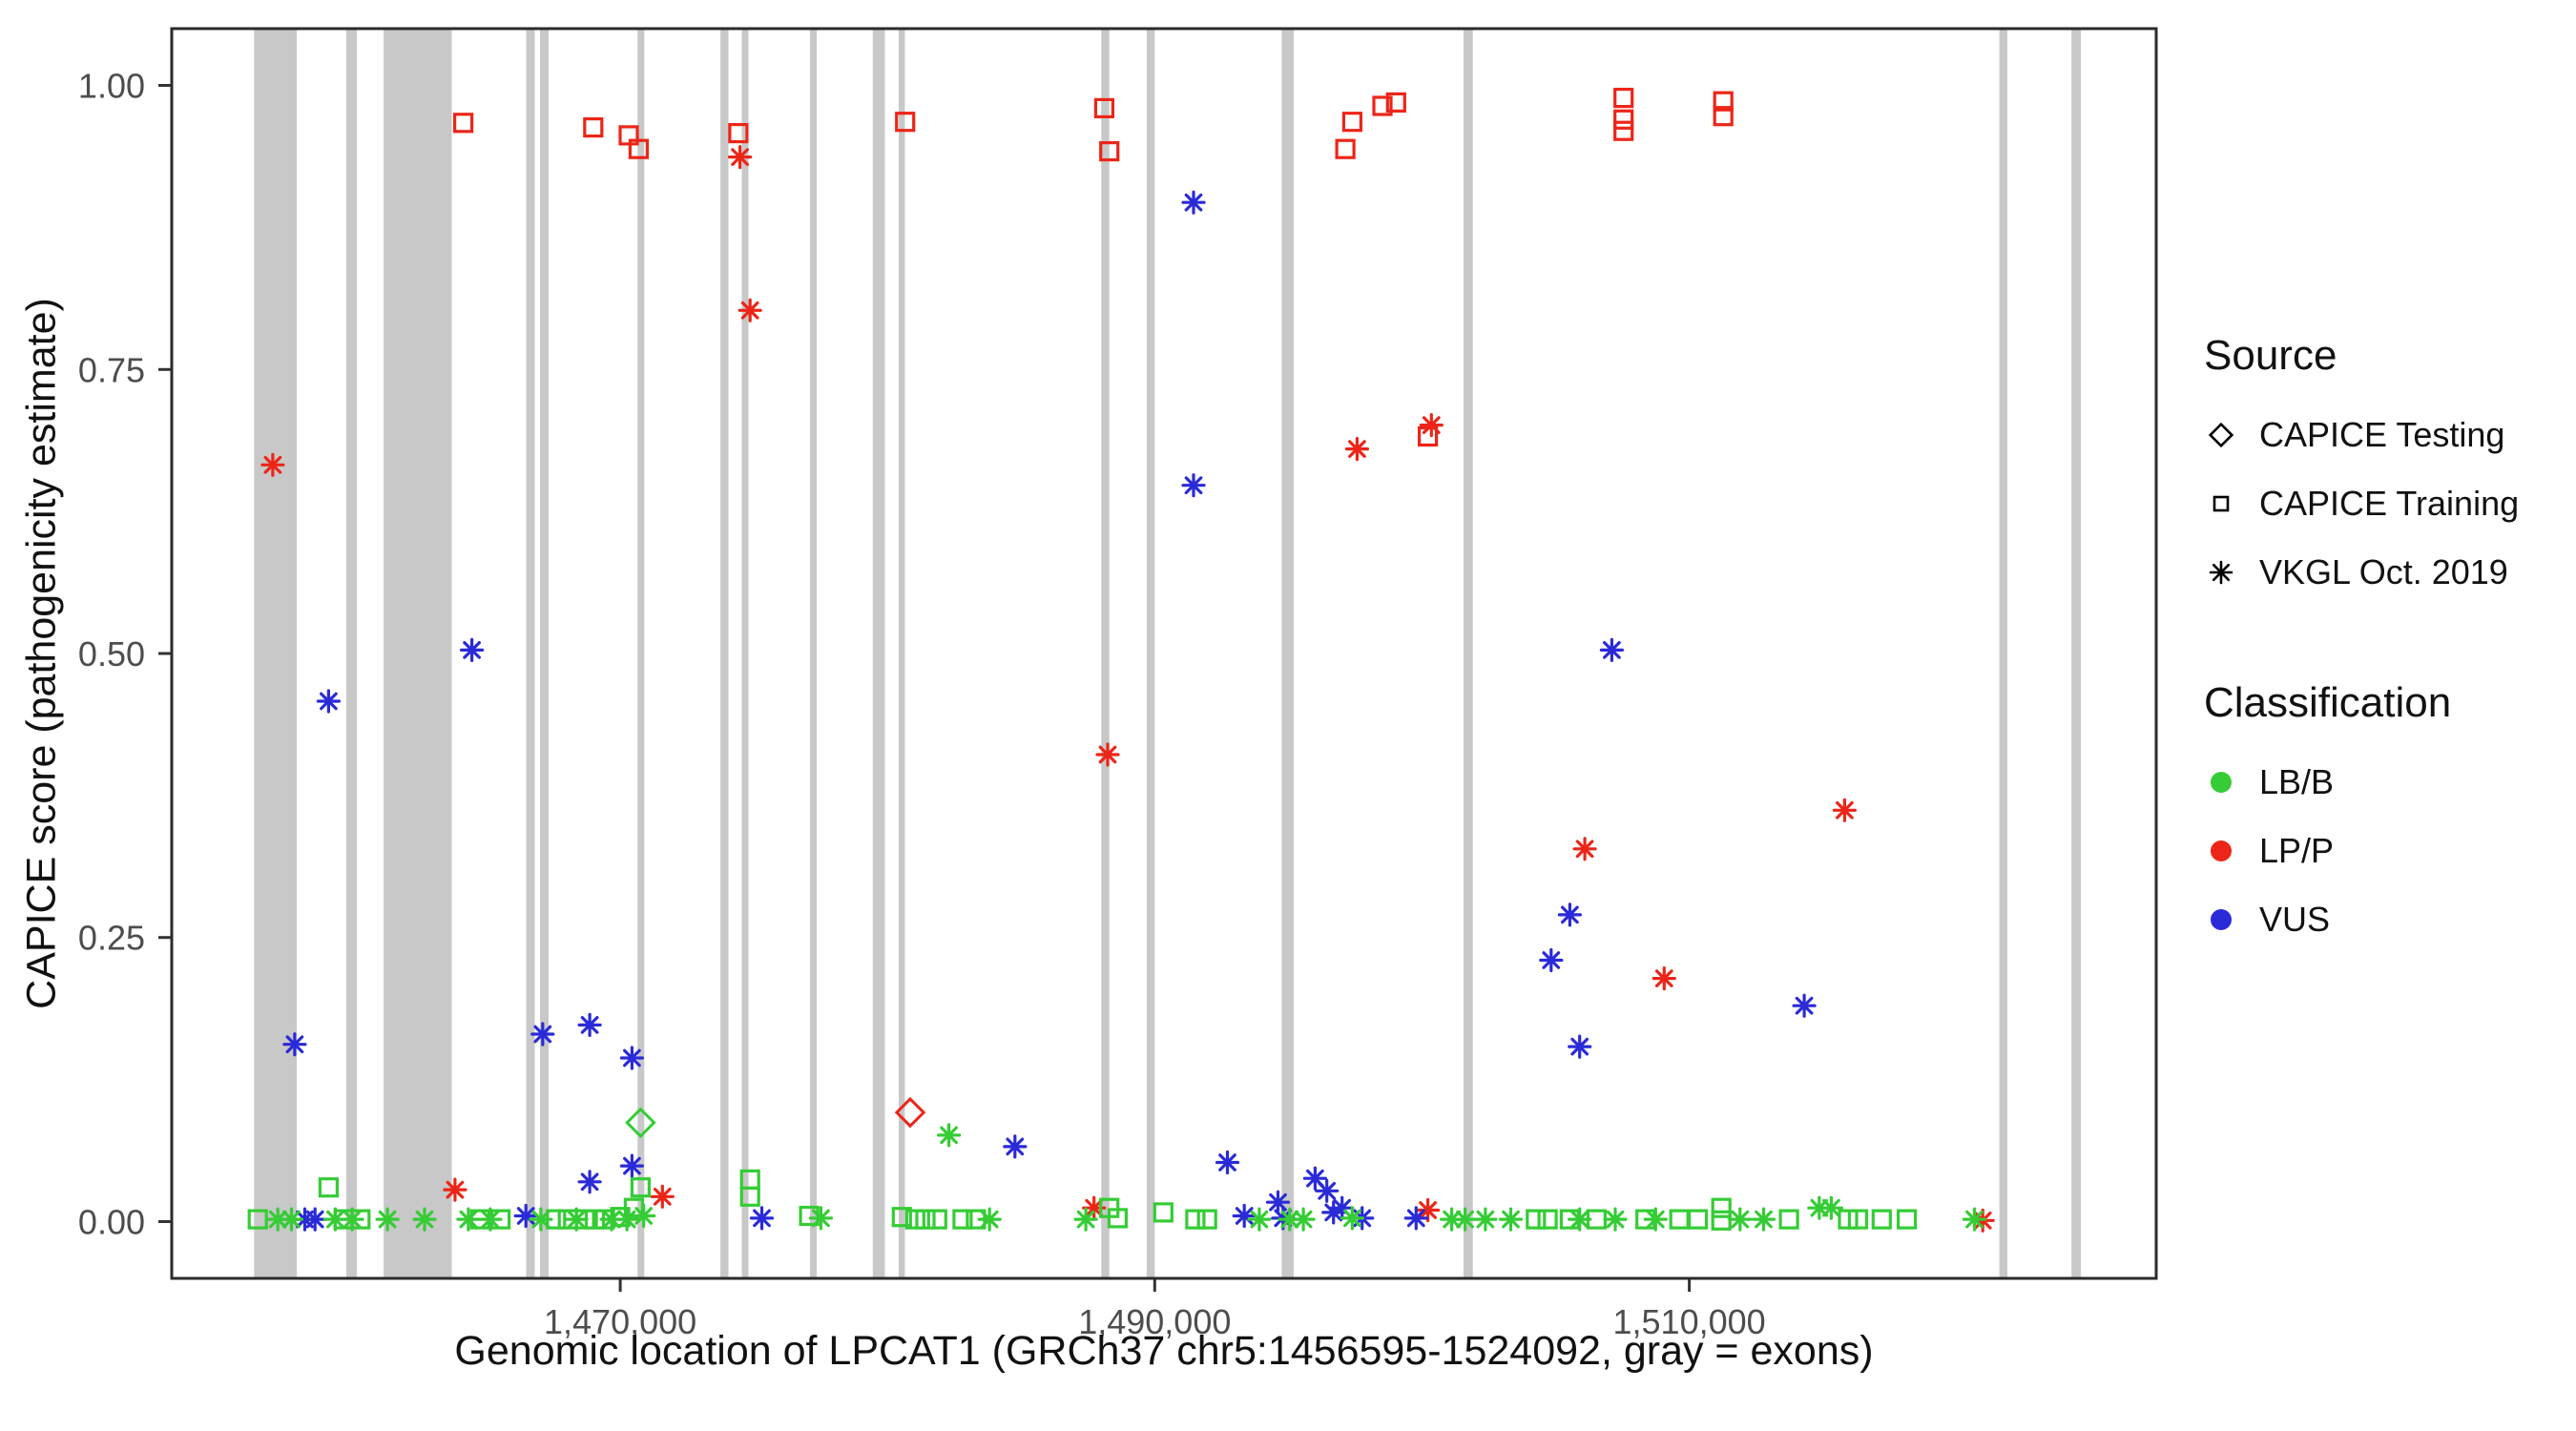  Describe the element at coordinates (2328, 702) in the screenshot. I see `legend-classification-title: Classification` at that location.